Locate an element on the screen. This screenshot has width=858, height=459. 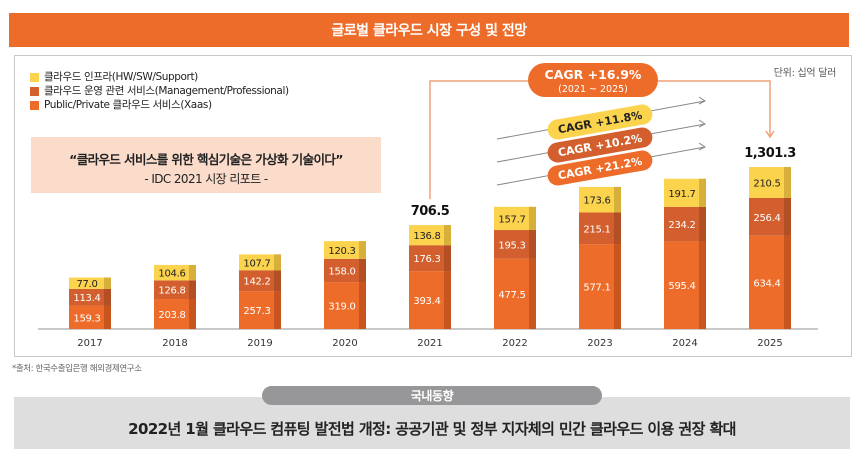
legend-swatch-management is located at coordinates (34, 91).